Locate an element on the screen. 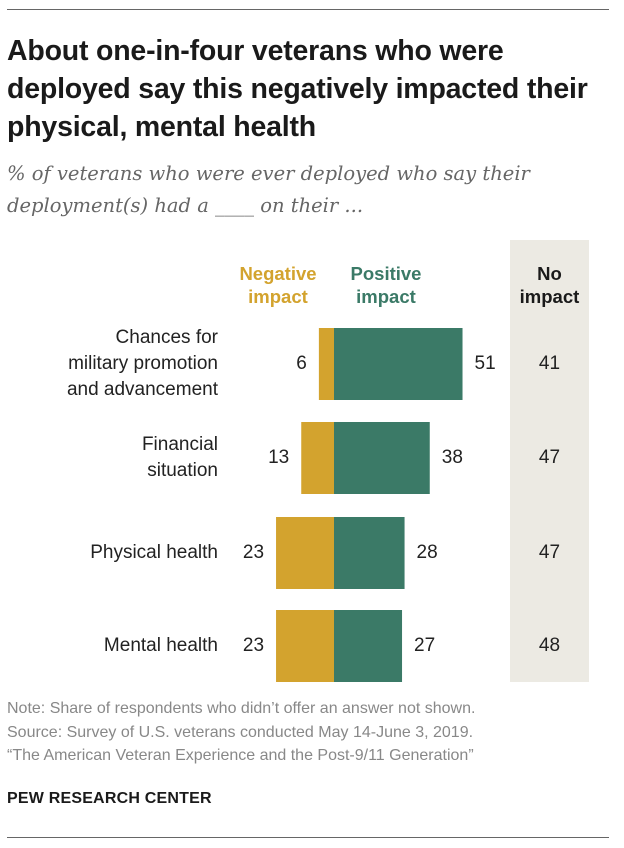  legend-negative-impact: Negative impact is located at coordinates (278, 285).